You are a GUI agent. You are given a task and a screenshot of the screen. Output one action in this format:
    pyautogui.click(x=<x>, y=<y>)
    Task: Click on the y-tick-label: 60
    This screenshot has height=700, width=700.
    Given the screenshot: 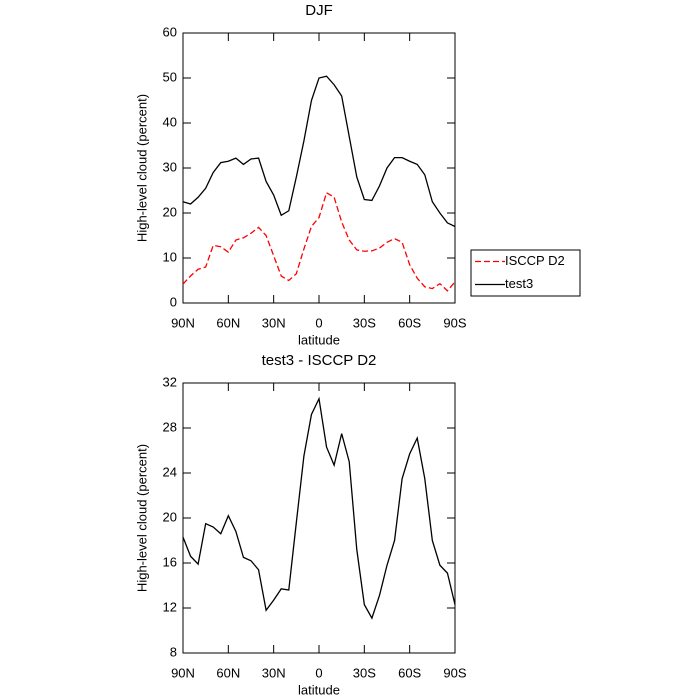 What is the action you would take?
    pyautogui.click(x=170, y=31)
    